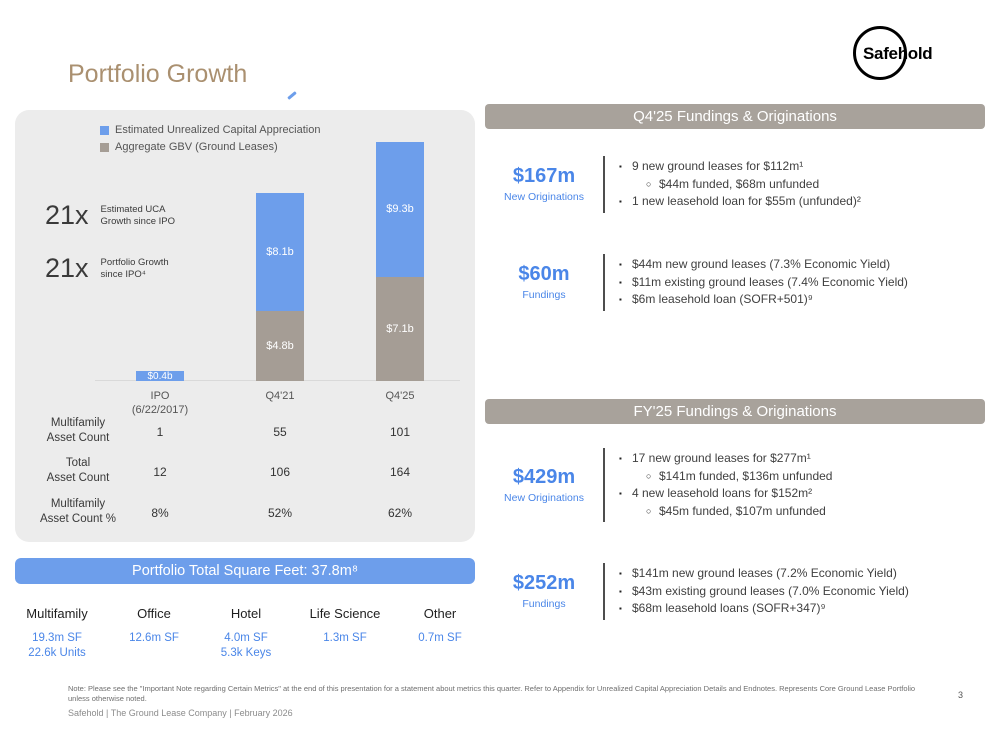  Describe the element at coordinates (160, 432) in the screenshot. I see `table-cell: 1` at that location.